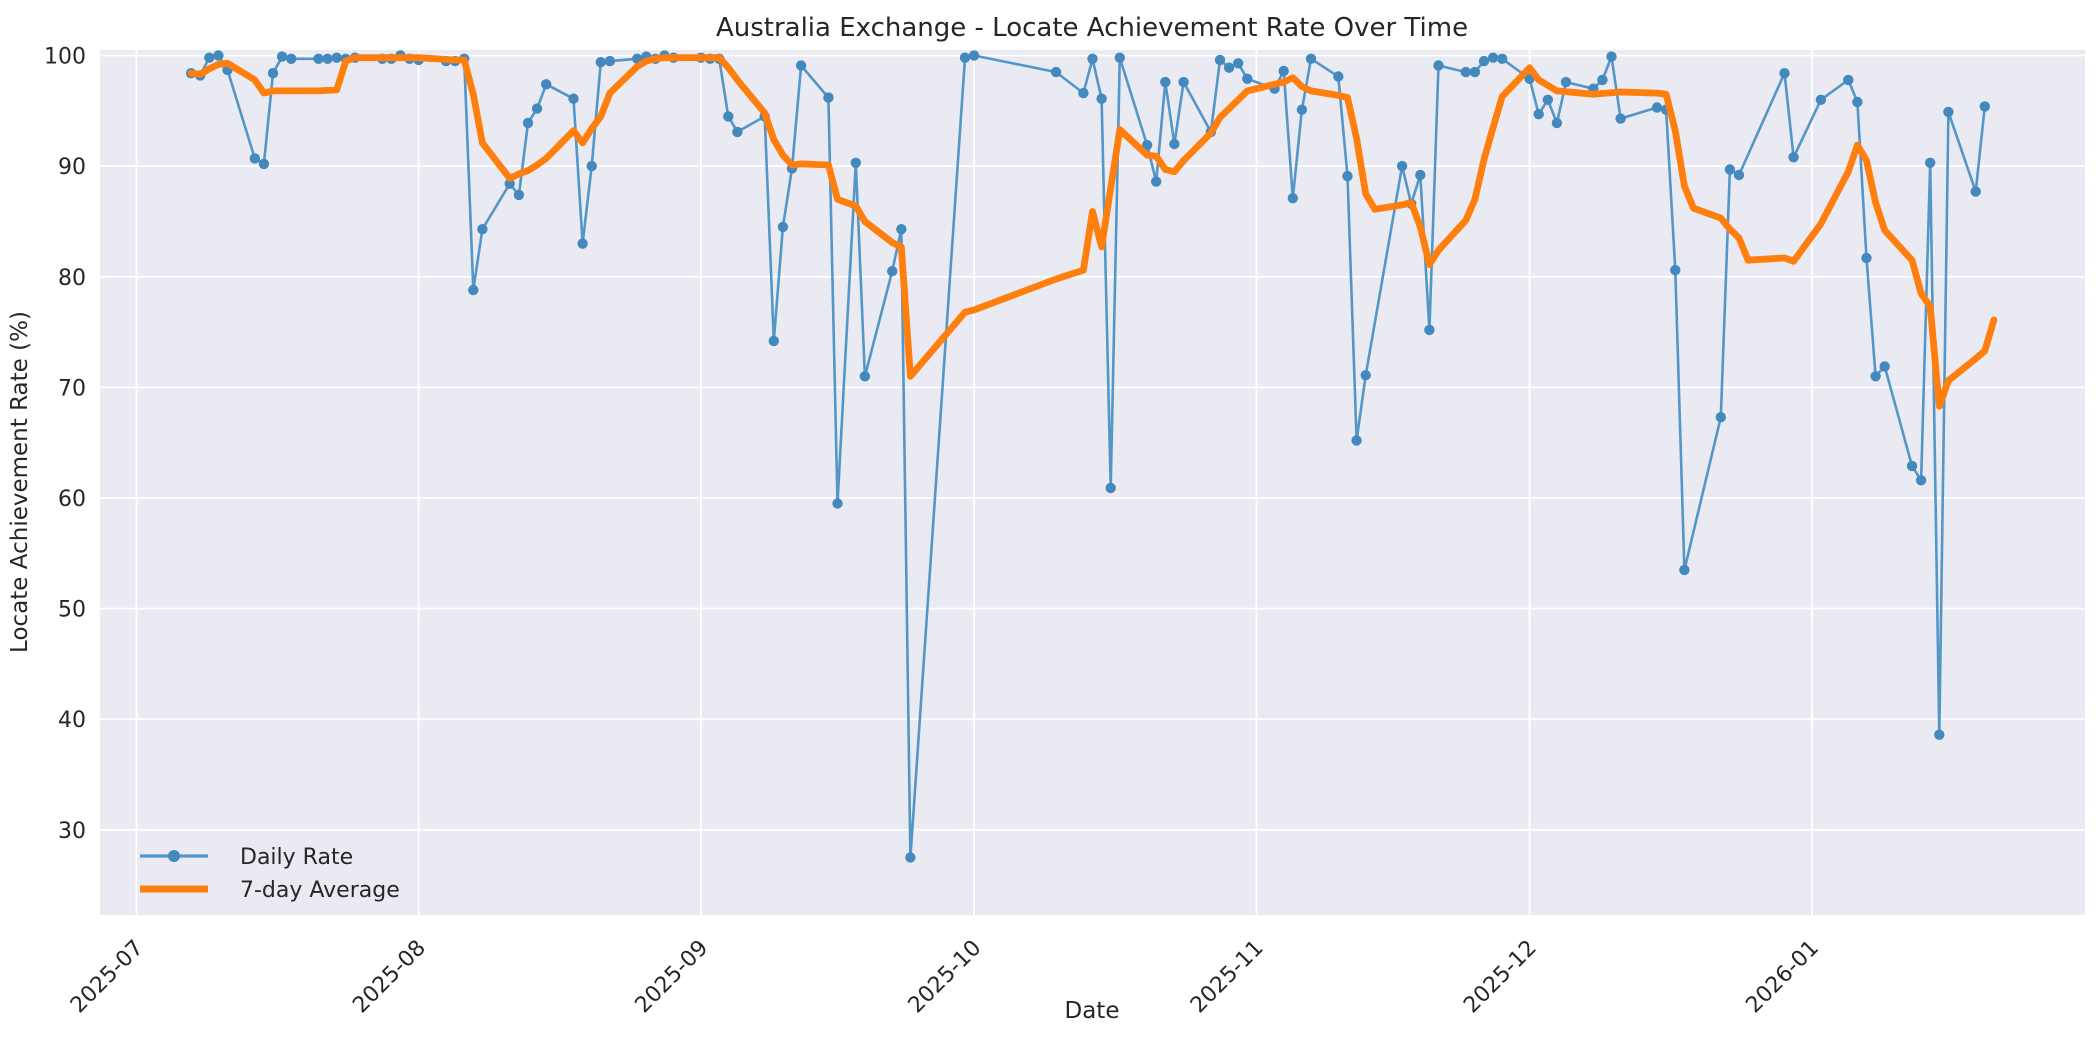 Image resolution: width=2100 pixels, height=1050 pixels. What do you see at coordinates (174, 856) in the screenshot?
I see `daily-rate-legend-marker-icon` at bounding box center [174, 856].